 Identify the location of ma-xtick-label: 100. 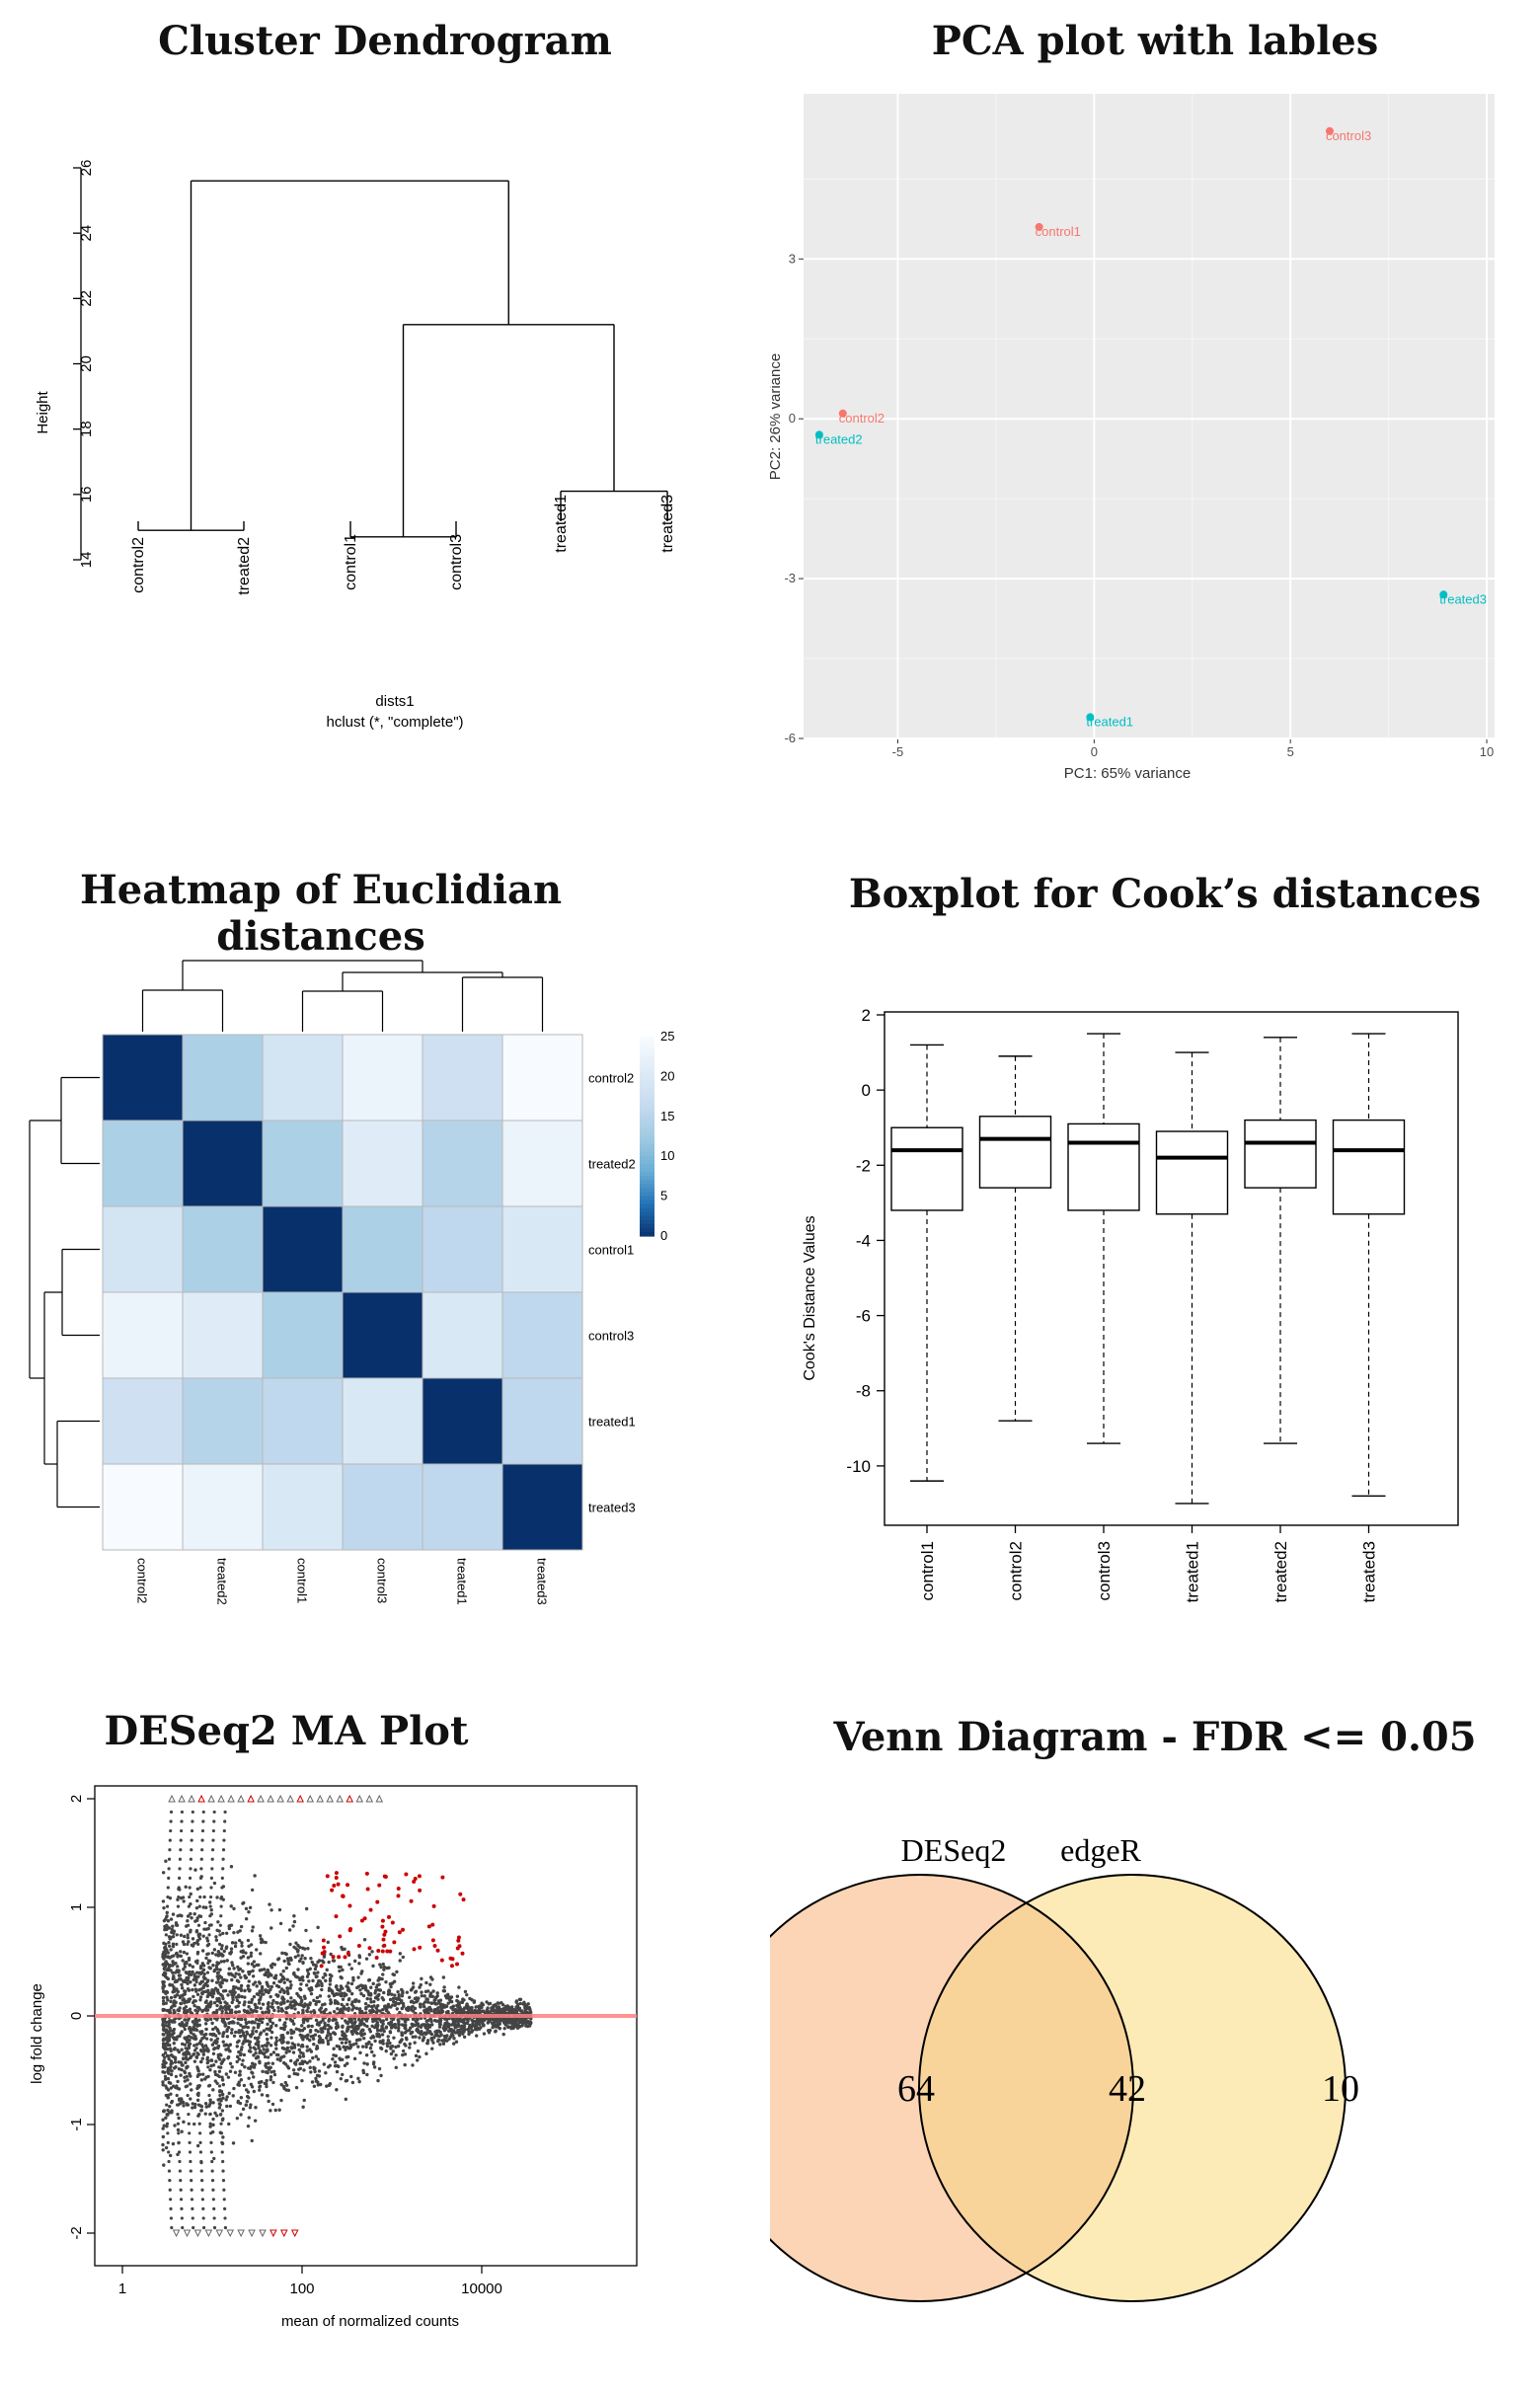
(301, 2289).